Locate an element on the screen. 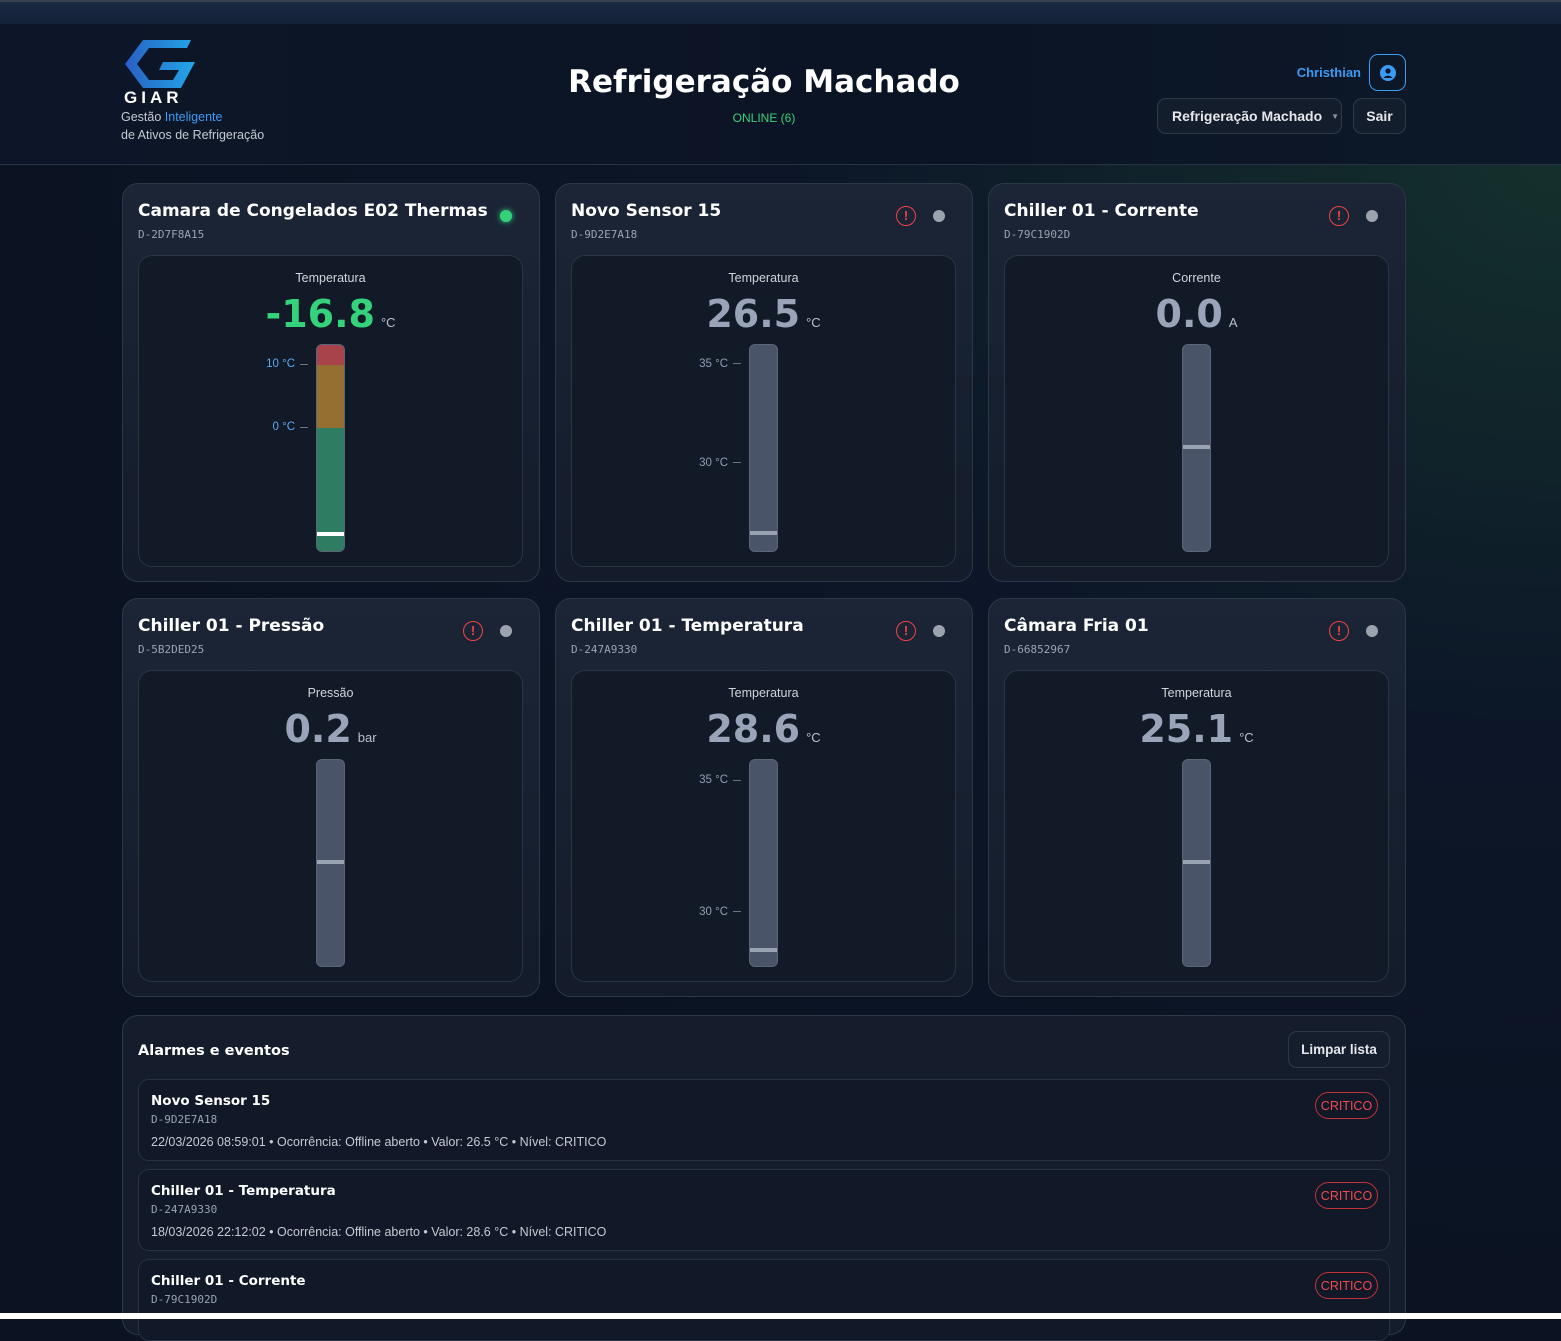 The height and width of the screenshot is (1341, 1561). device-name: Novo Sensor 15 is located at coordinates (646, 211).